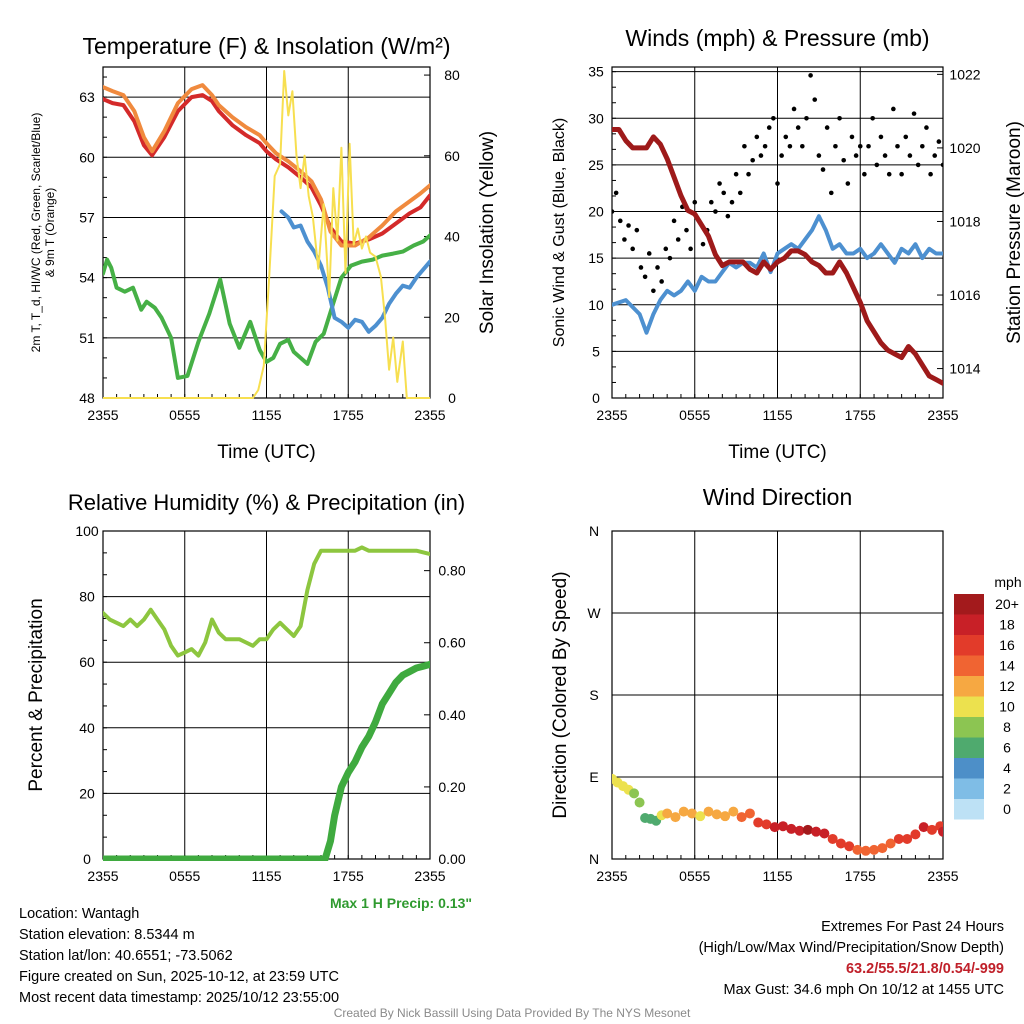  Describe the element at coordinates (87, 728) in the screenshot. I see `y-tick-label: 40` at that location.